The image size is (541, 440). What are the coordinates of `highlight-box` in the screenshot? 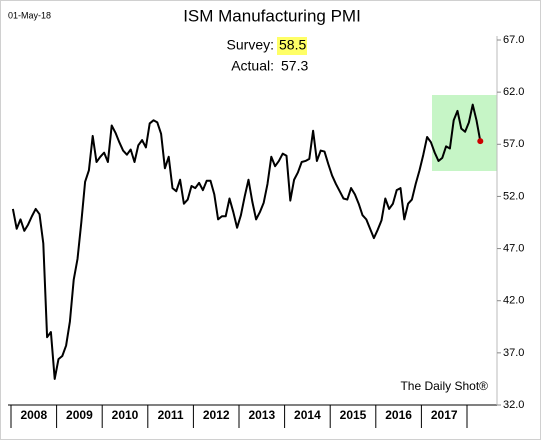 It's located at (464, 133).